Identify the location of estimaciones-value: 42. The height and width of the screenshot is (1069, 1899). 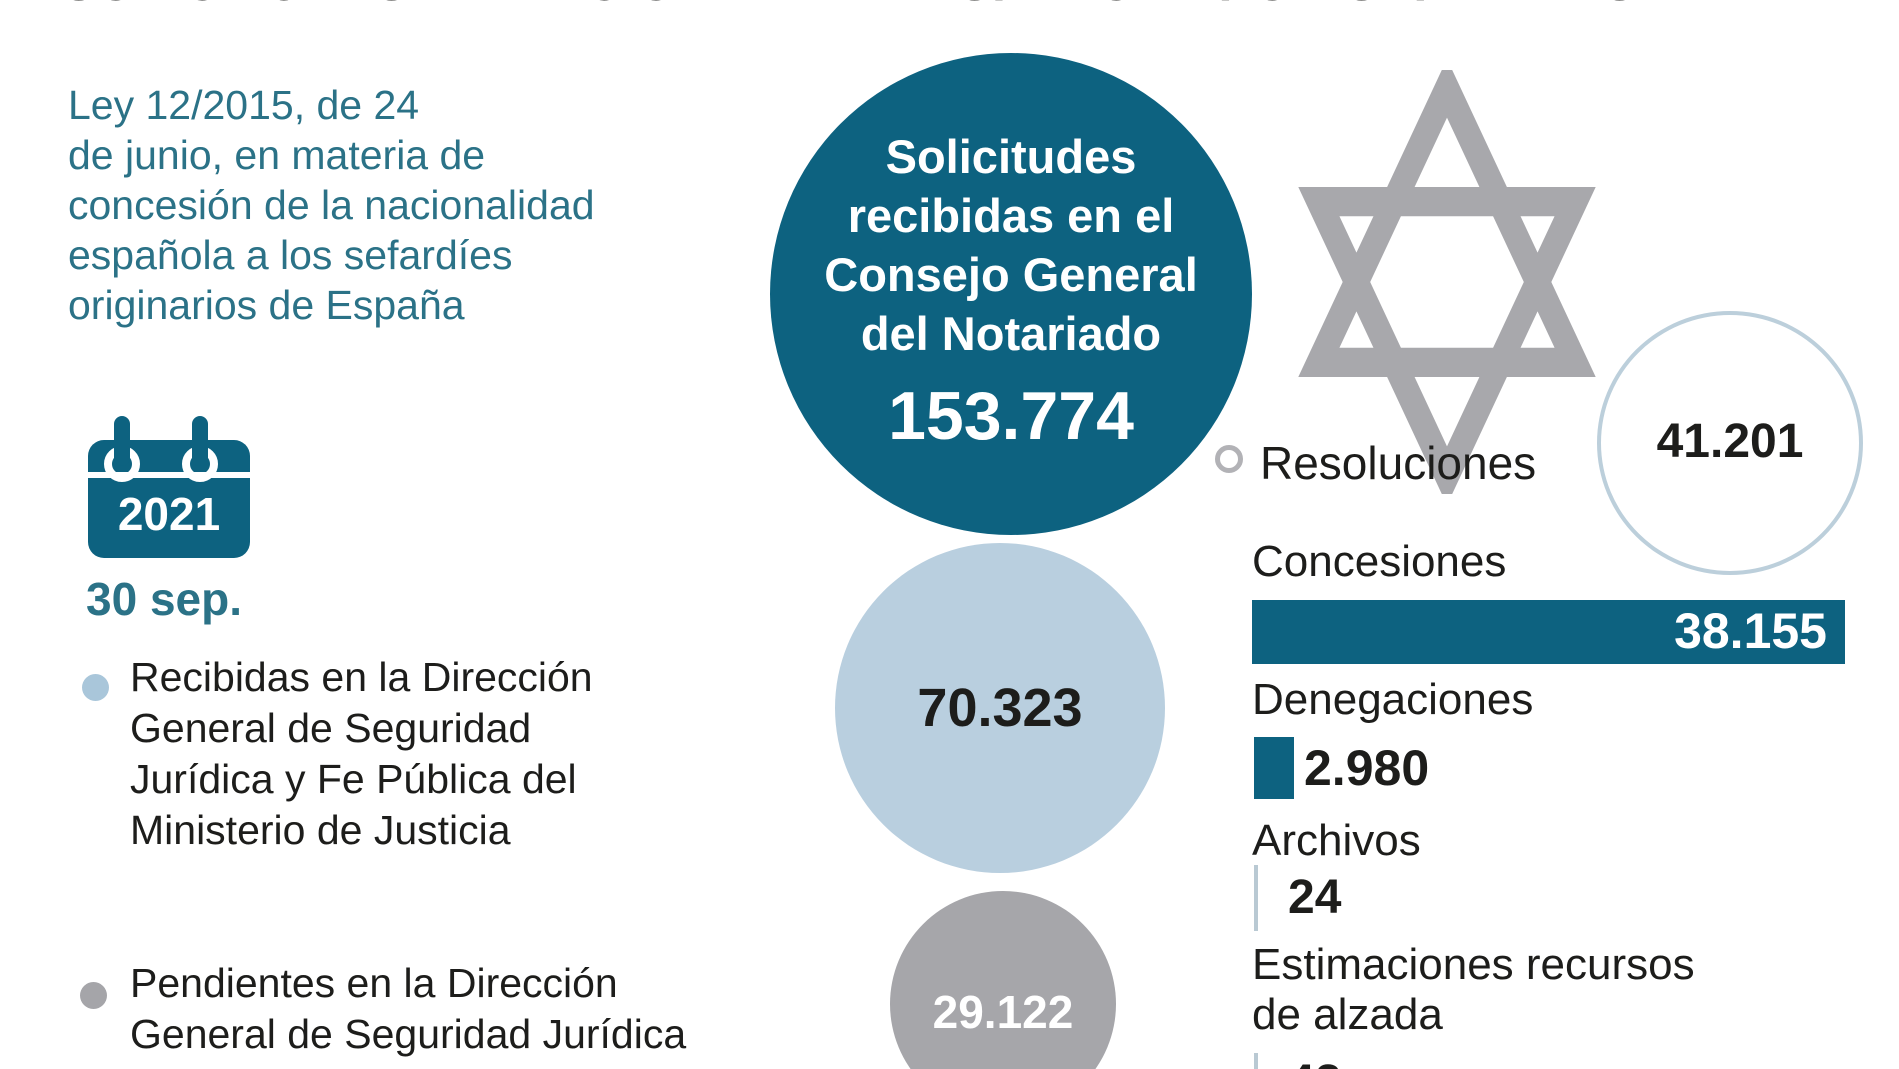
(1314, 1061).